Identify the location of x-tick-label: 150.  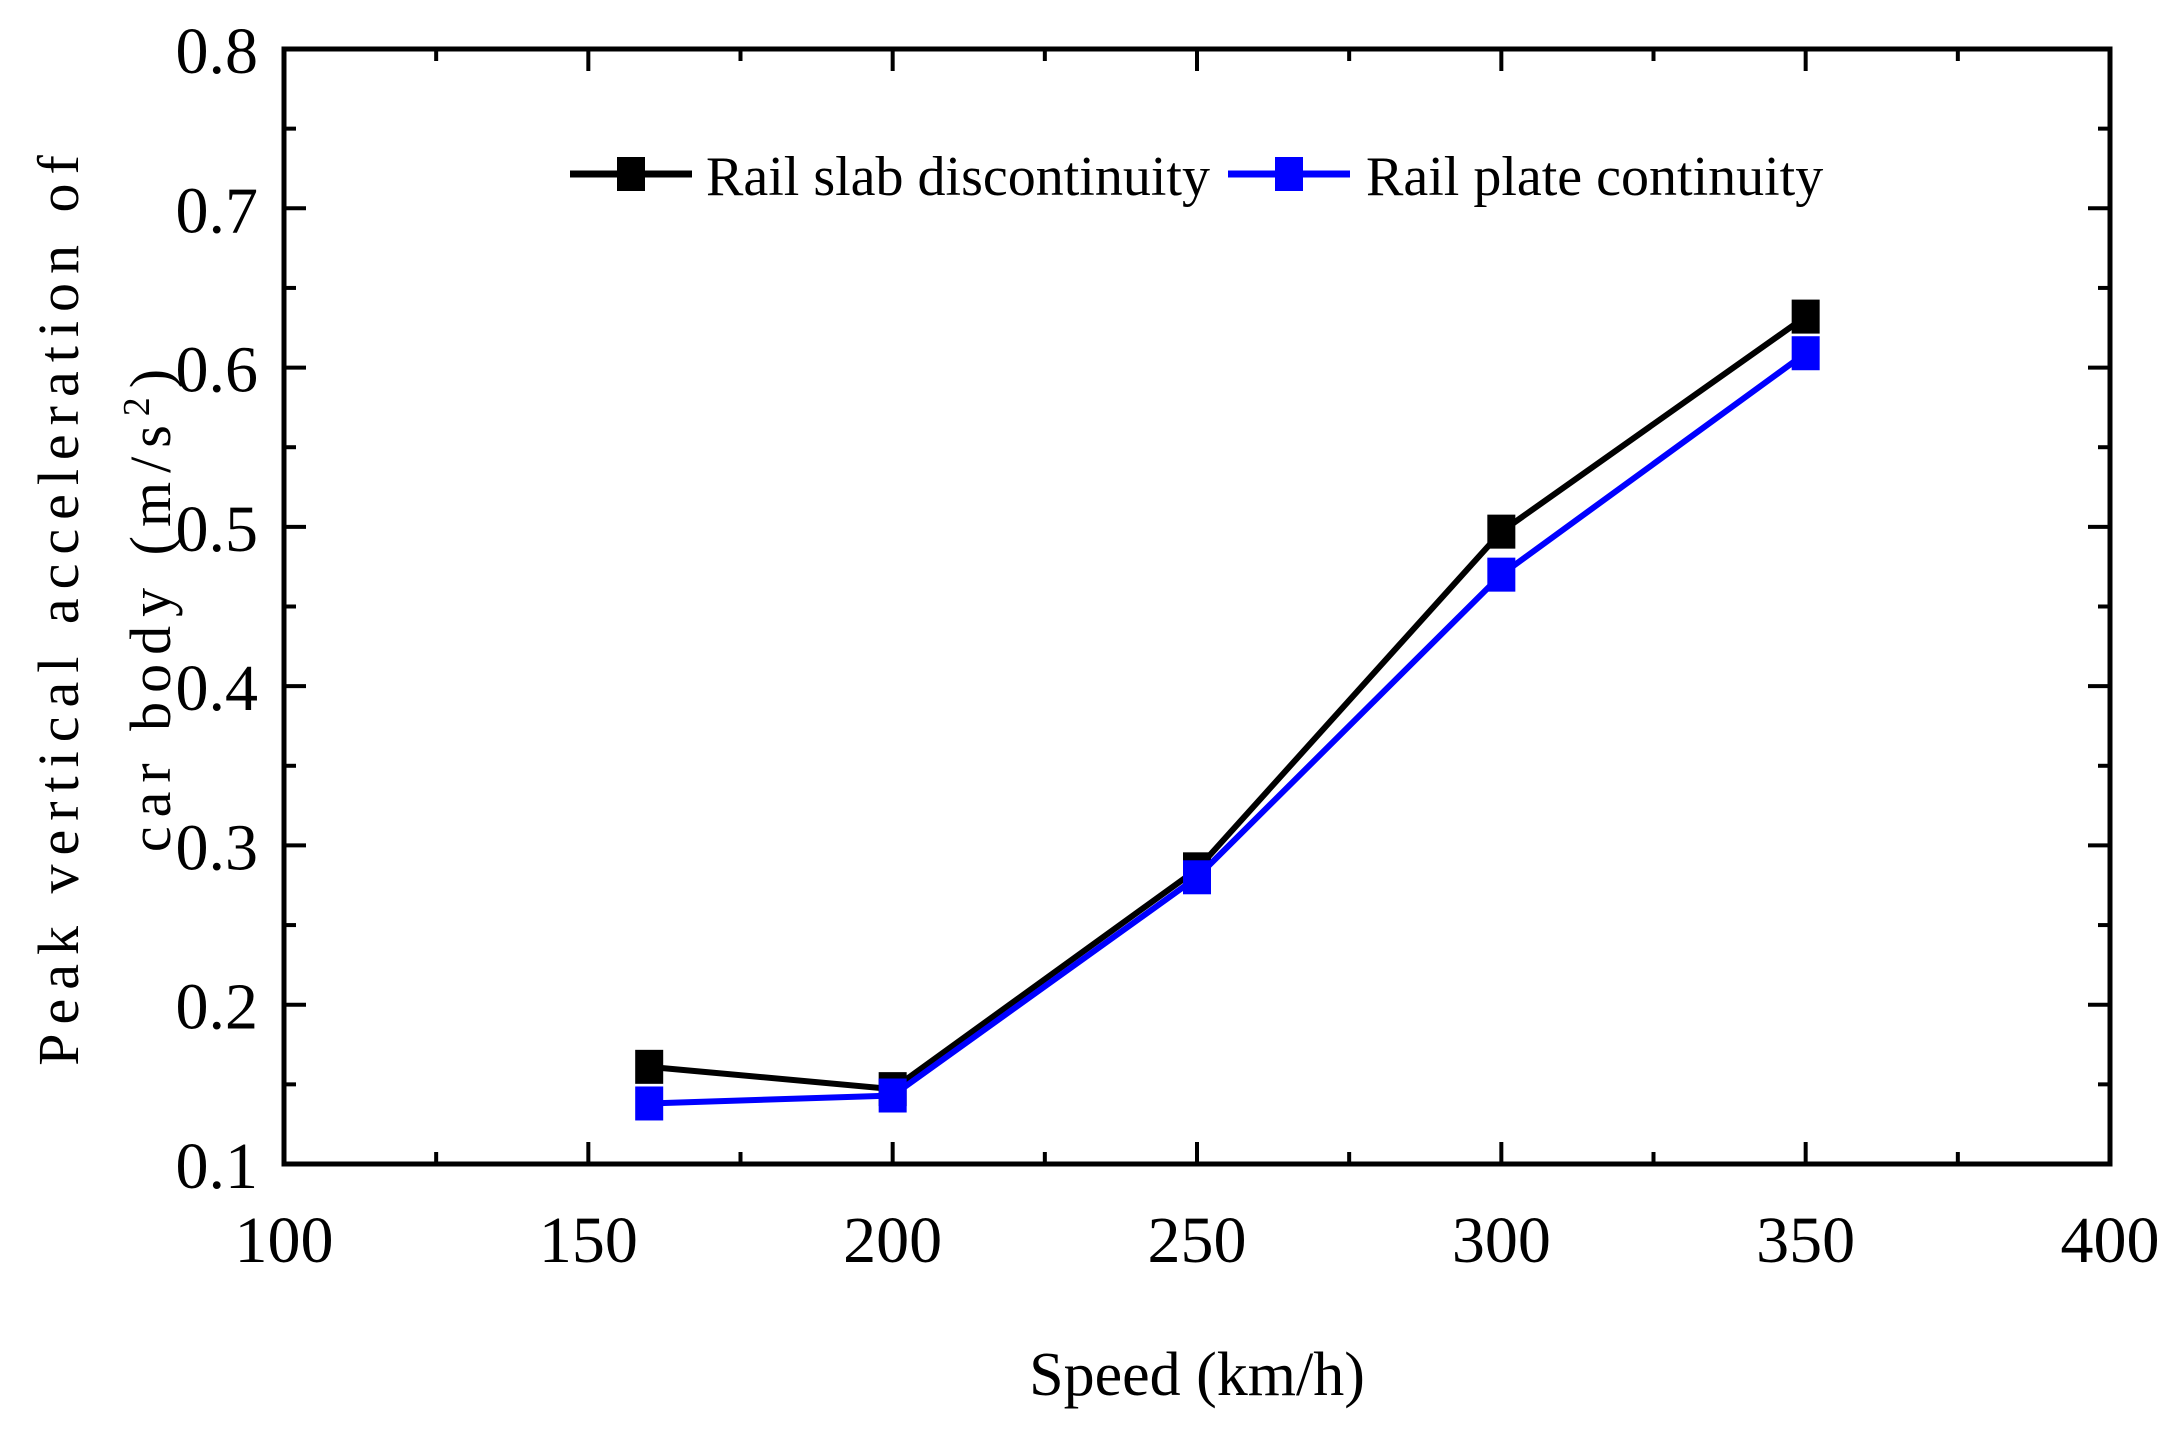
(588, 1240).